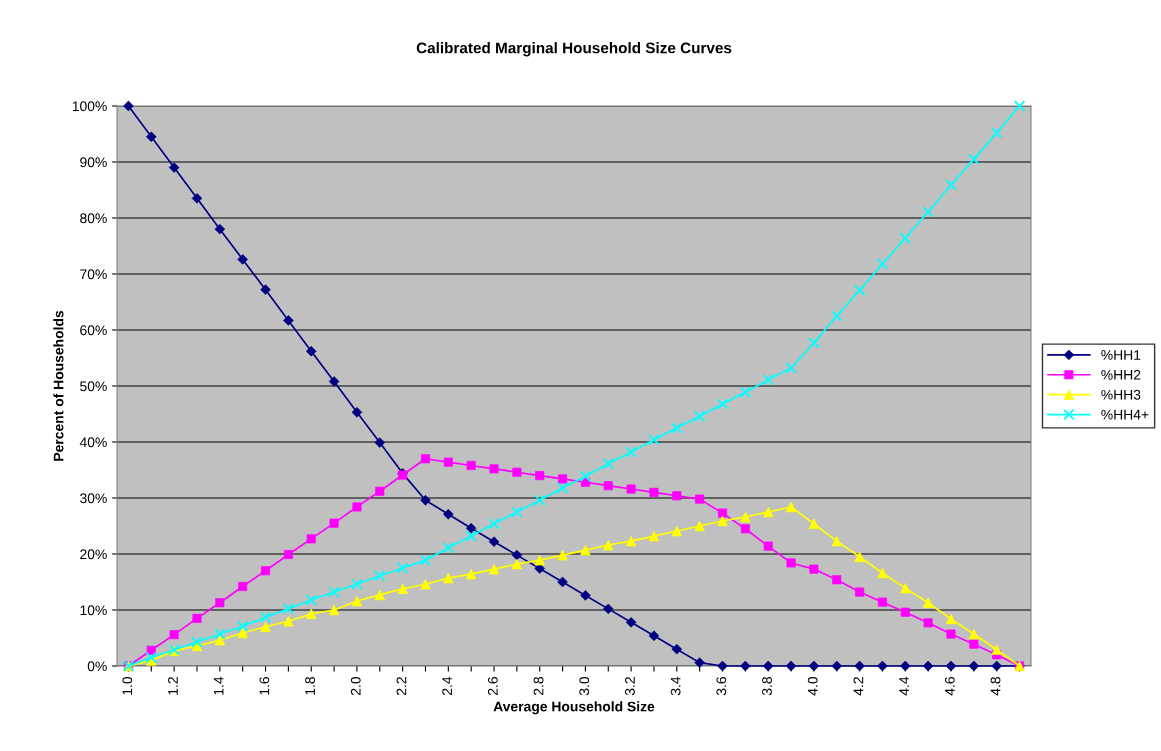 This screenshot has width=1161, height=751. What do you see at coordinates (355, 686) in the screenshot?
I see `x-tick-label: 2.0` at bounding box center [355, 686].